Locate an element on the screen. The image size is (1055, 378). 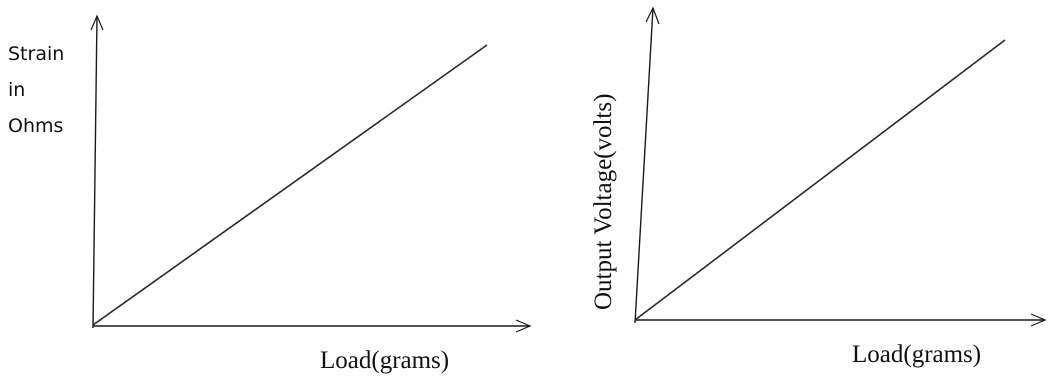
left-y-label-line-3: Ohms is located at coordinates (35, 126).